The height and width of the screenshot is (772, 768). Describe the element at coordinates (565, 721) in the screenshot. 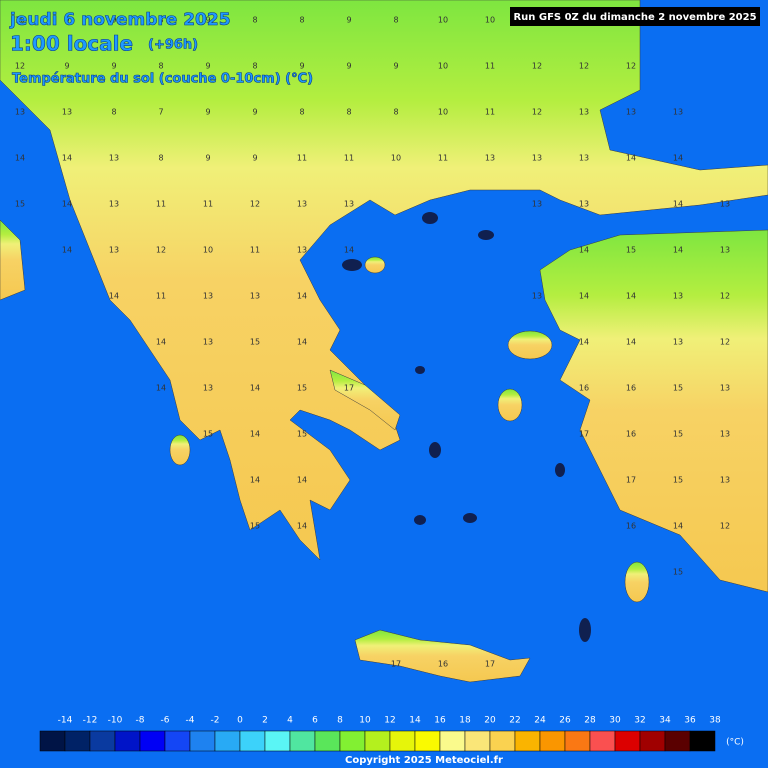

I see `legend-tick-label: 26` at that location.